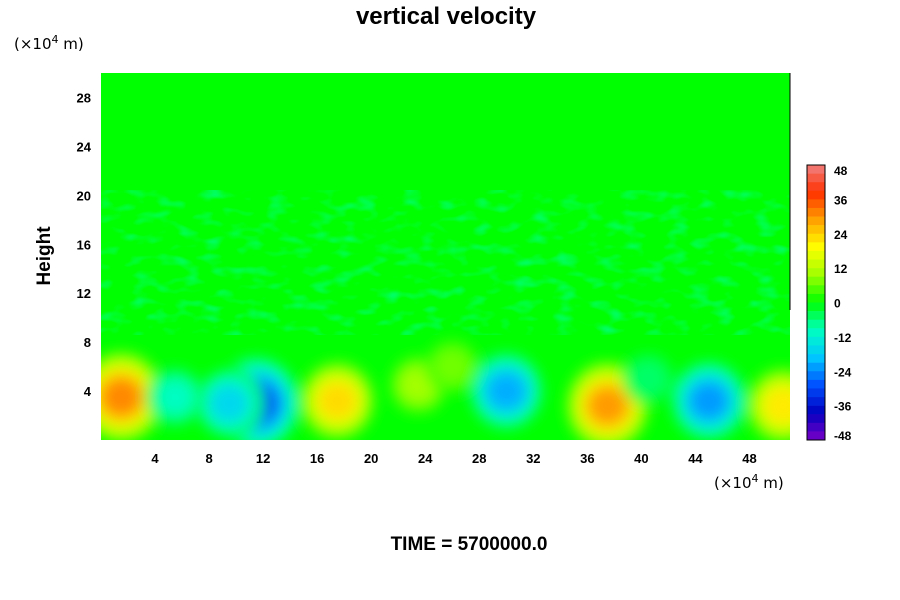 The height and width of the screenshot is (600, 900). I want to click on y-tick-labels: 4 8 12 16 20 24 28, so click(84, 244).